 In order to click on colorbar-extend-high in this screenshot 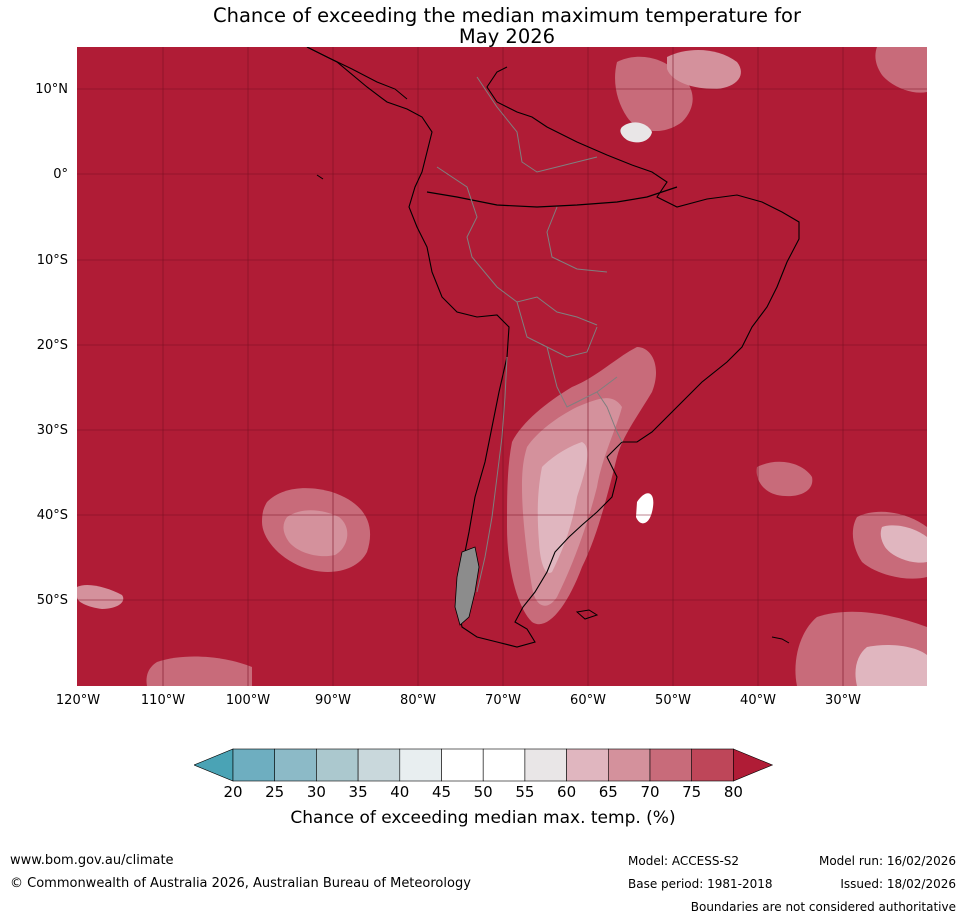, I will do `click(753, 765)`.